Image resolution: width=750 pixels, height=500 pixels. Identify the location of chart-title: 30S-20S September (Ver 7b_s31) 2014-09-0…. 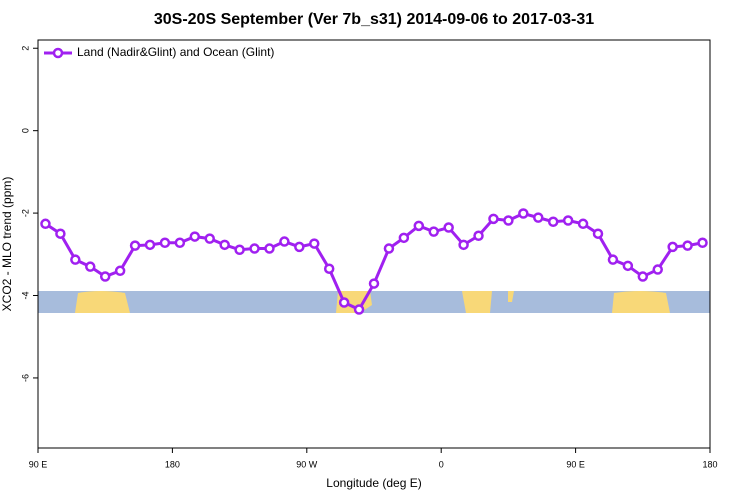
(374, 19).